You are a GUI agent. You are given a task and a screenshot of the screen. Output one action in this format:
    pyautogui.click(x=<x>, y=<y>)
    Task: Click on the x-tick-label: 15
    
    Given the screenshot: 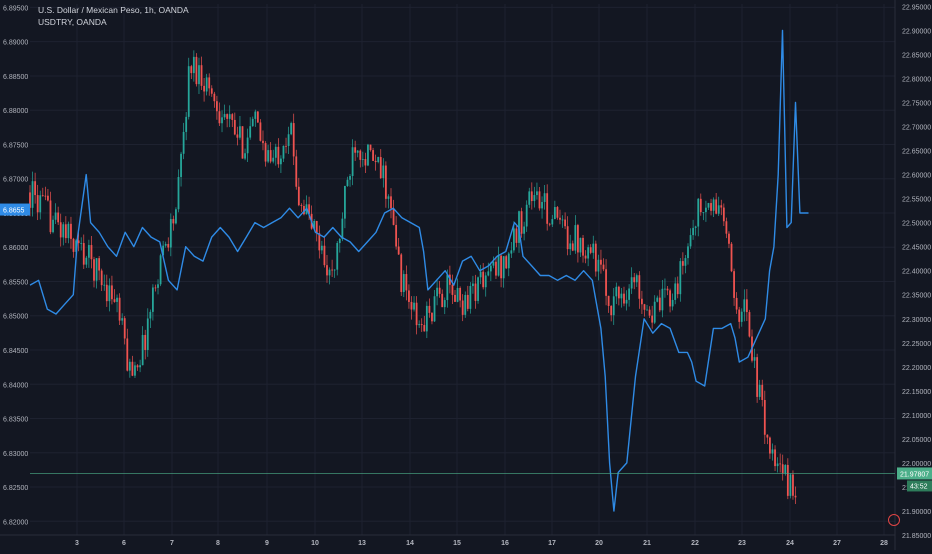 What is the action you would take?
    pyautogui.click(x=457, y=543)
    